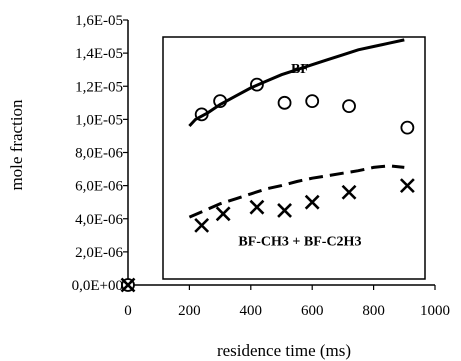  What do you see at coordinates (99, 21) in the screenshot?
I see `y-tick-label: 1,6E-05` at bounding box center [99, 21].